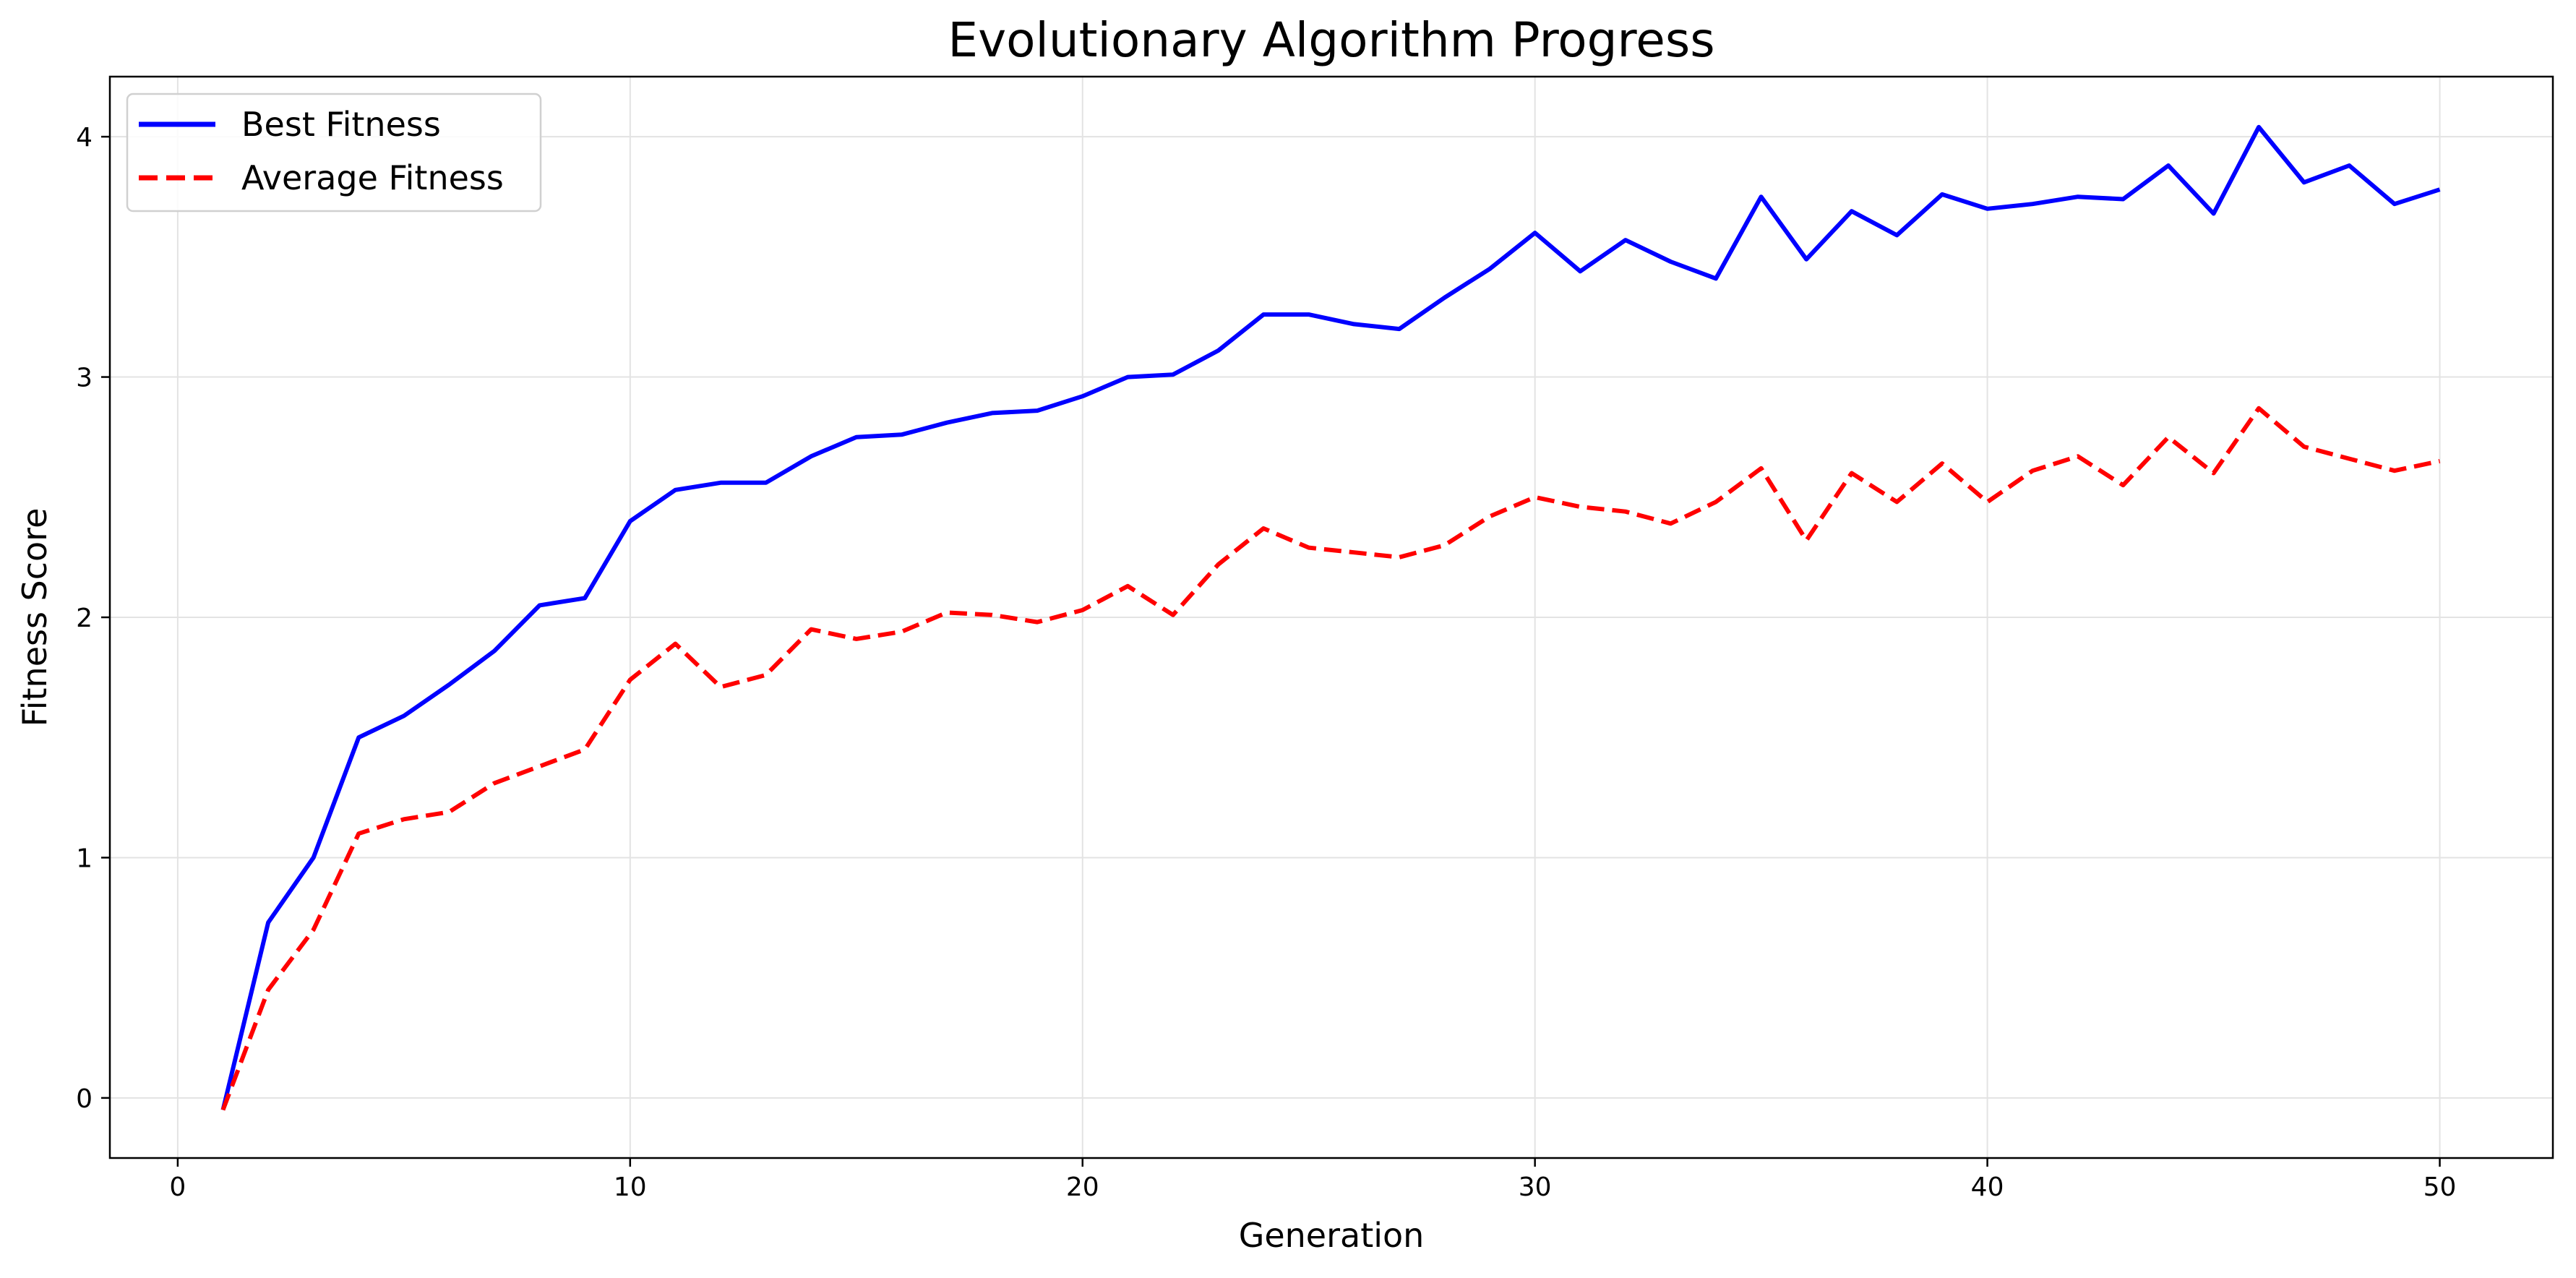  I want to click on x-tick-label: 40, so click(1988, 1187).